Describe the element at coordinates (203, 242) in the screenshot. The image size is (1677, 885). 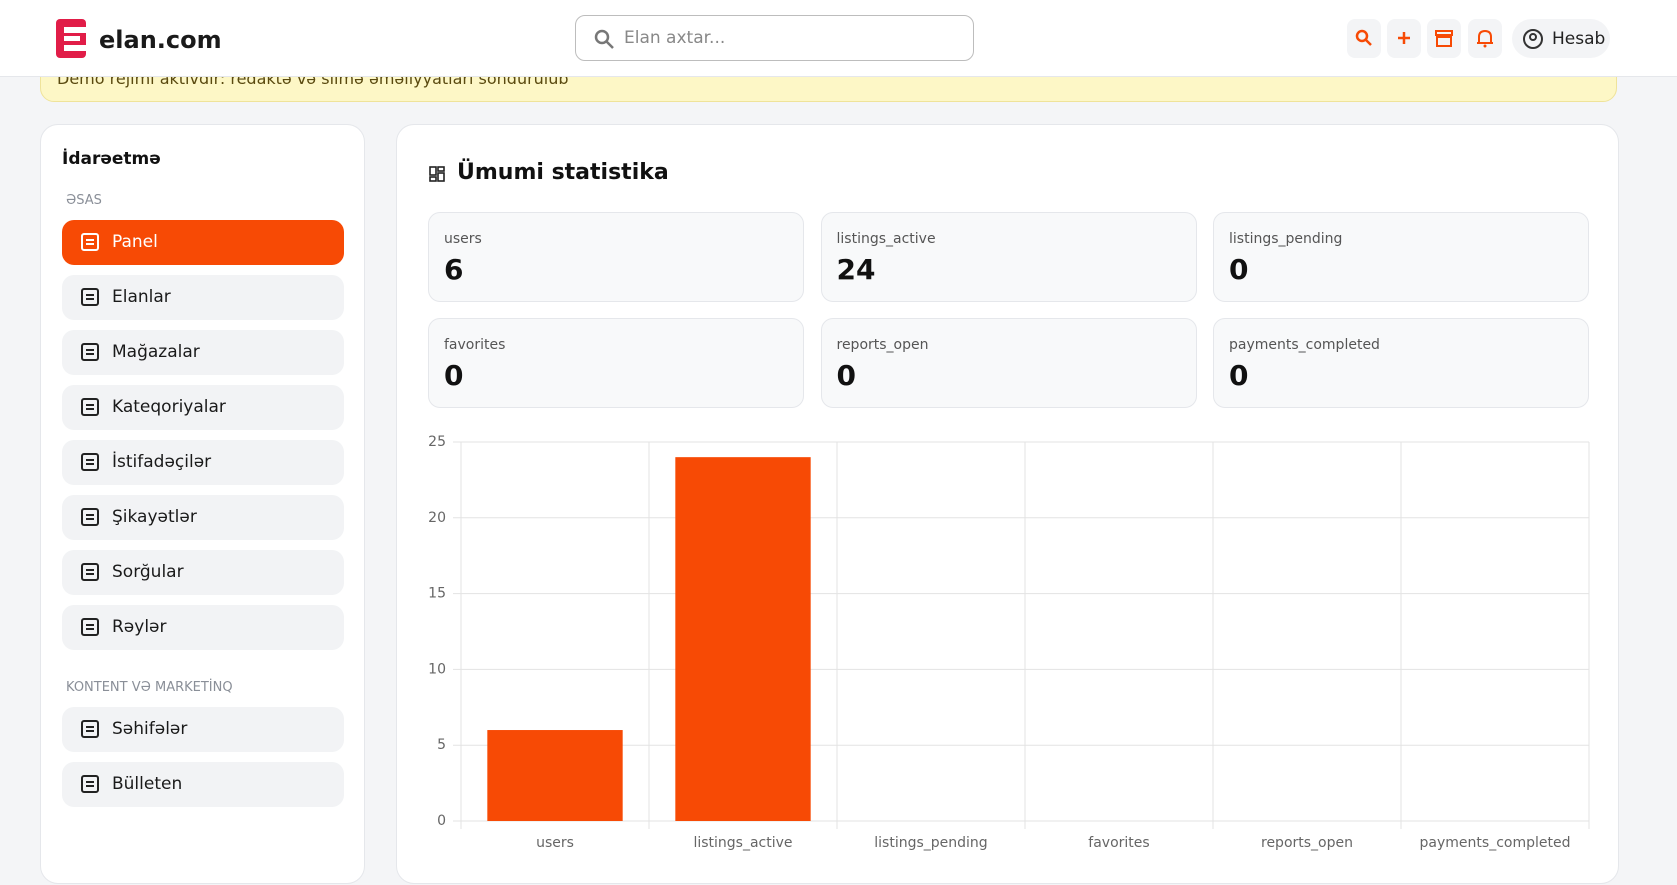
I see `nav-item: Panel` at that location.